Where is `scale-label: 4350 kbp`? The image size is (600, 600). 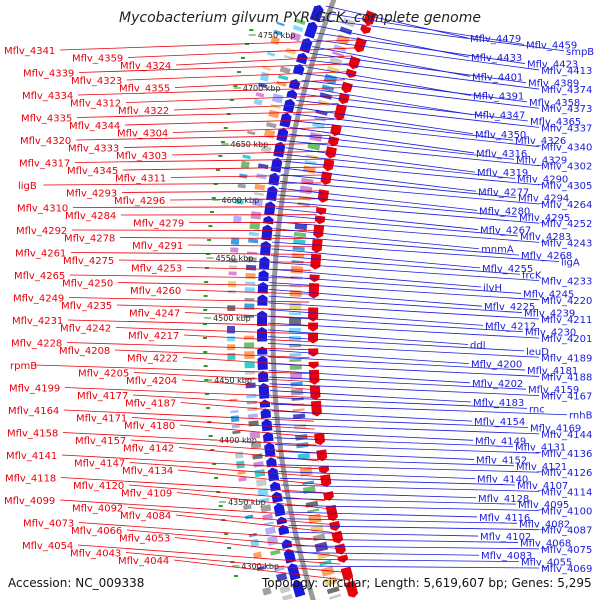 scale-label: 4350 kbp is located at coordinates (247, 502).